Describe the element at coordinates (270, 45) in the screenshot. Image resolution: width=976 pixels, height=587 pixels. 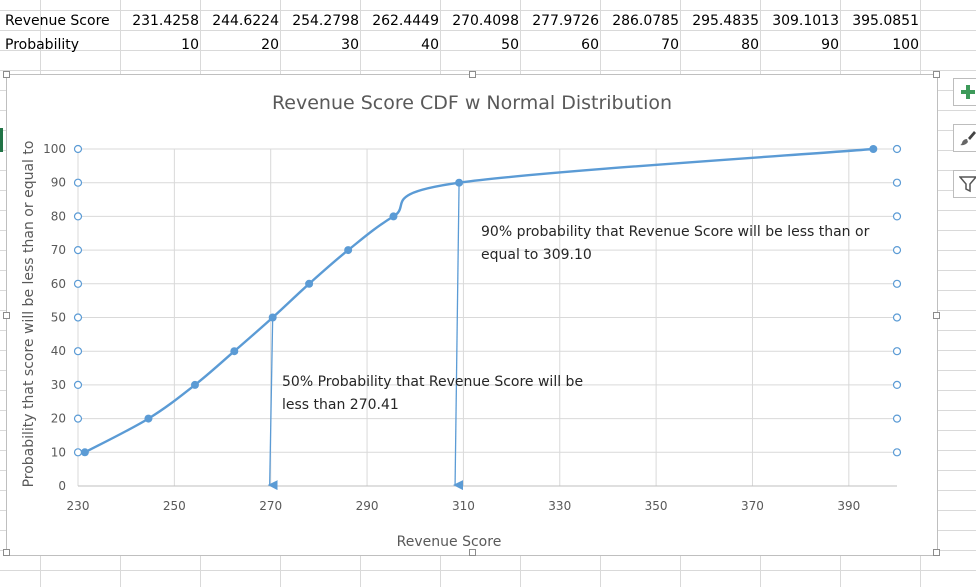
I see `table-cell: 20` at that location.